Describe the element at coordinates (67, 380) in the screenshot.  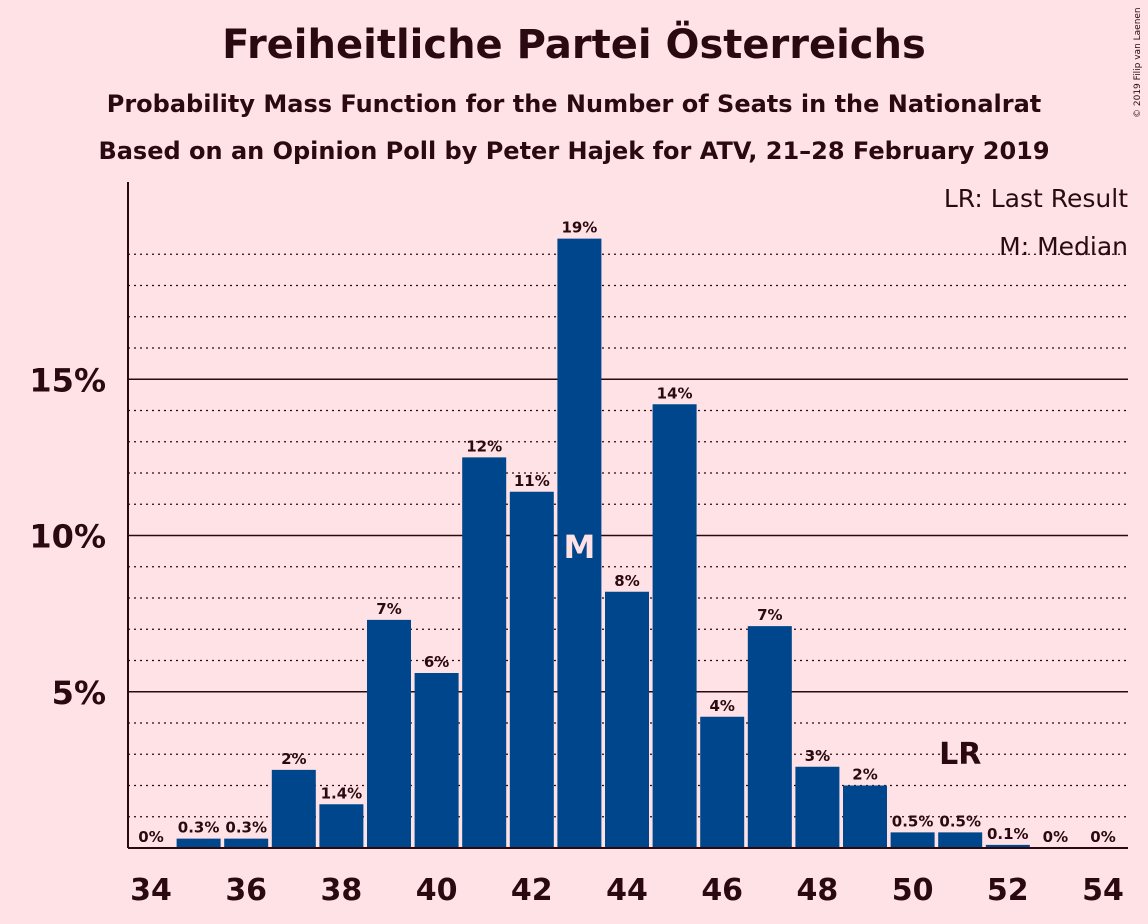
I see `y-tick-label: 15%` at that location.